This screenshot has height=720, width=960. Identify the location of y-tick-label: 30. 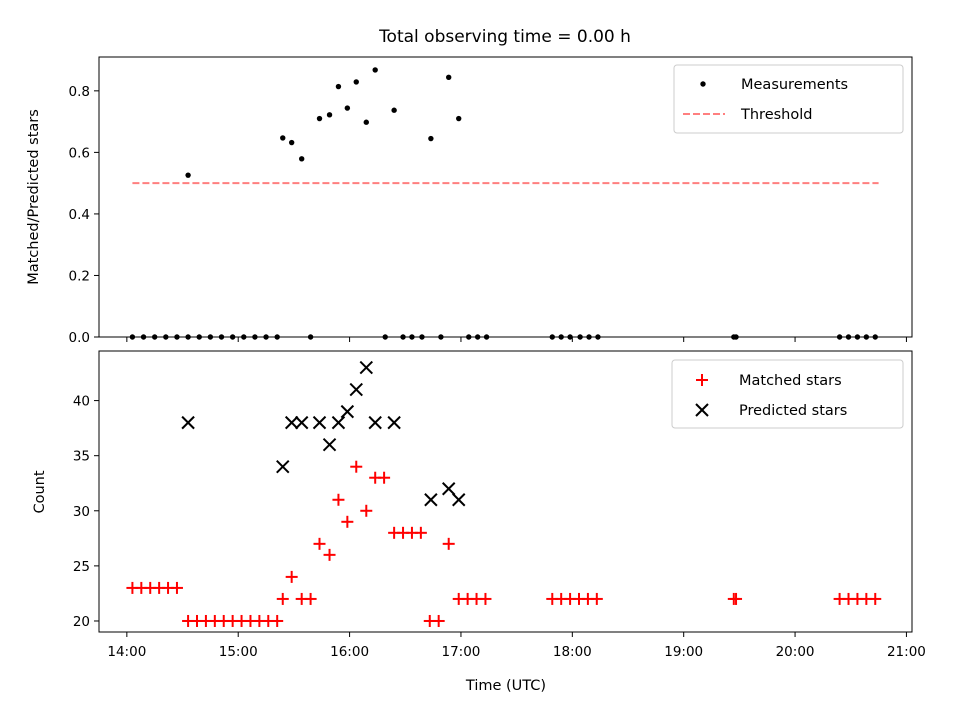
(81, 512).